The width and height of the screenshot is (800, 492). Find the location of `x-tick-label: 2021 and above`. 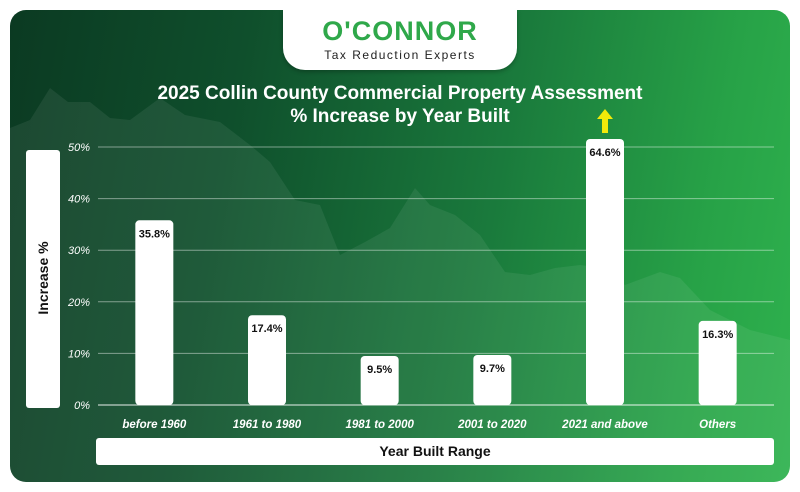

x-tick-label: 2021 and above is located at coordinates (604, 425).